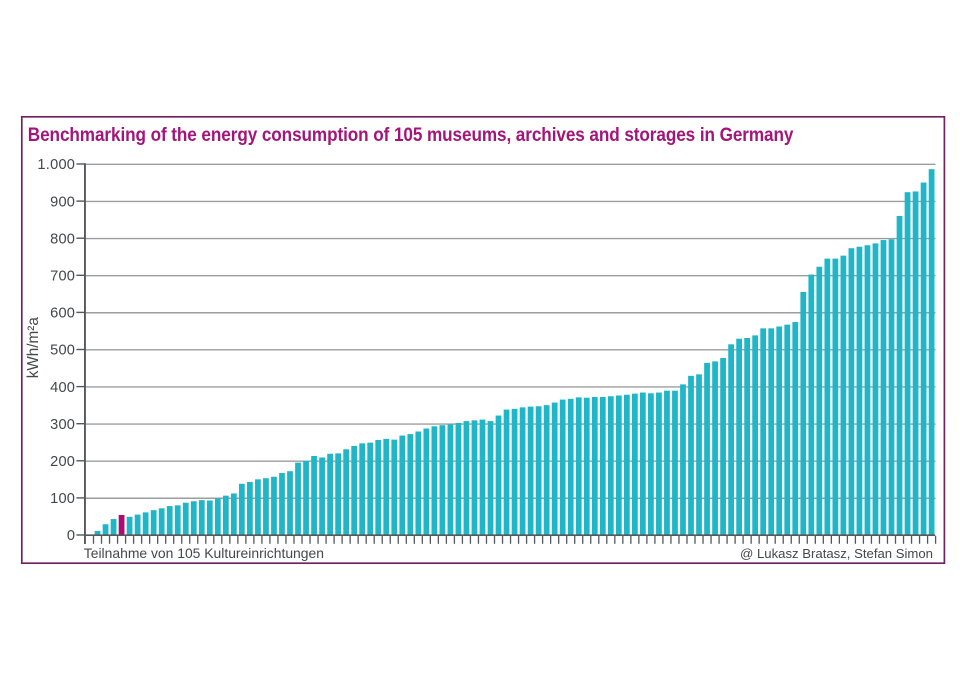 Image resolution: width=960 pixels, height=683 pixels. Describe the element at coordinates (62, 202) in the screenshot. I see `svg-text: 900` at that location.